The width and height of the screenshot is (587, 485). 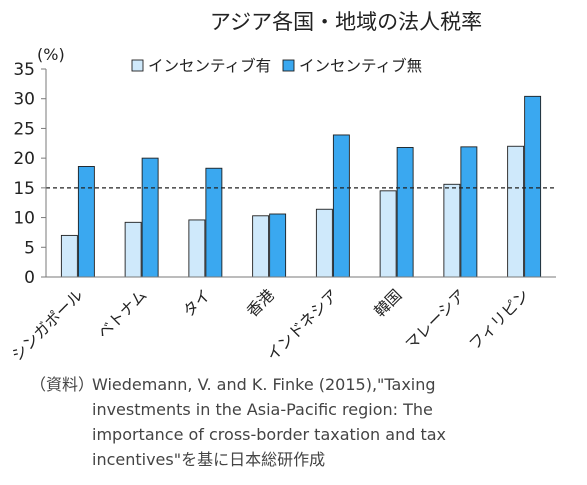 What do you see at coordinates (499, 319) in the screenshot?
I see `x-category-label: フィリピン` at bounding box center [499, 319].